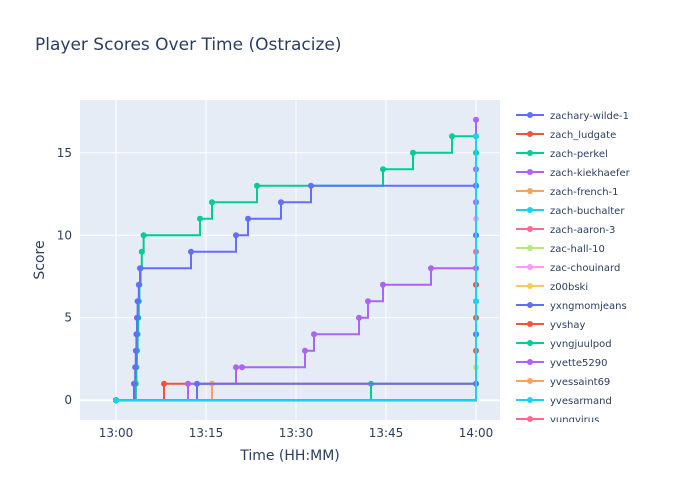 The width and height of the screenshot is (700, 504). What do you see at coordinates (574, 420) in the screenshot?
I see `legend-item-label: yungvirus` at bounding box center [574, 420].